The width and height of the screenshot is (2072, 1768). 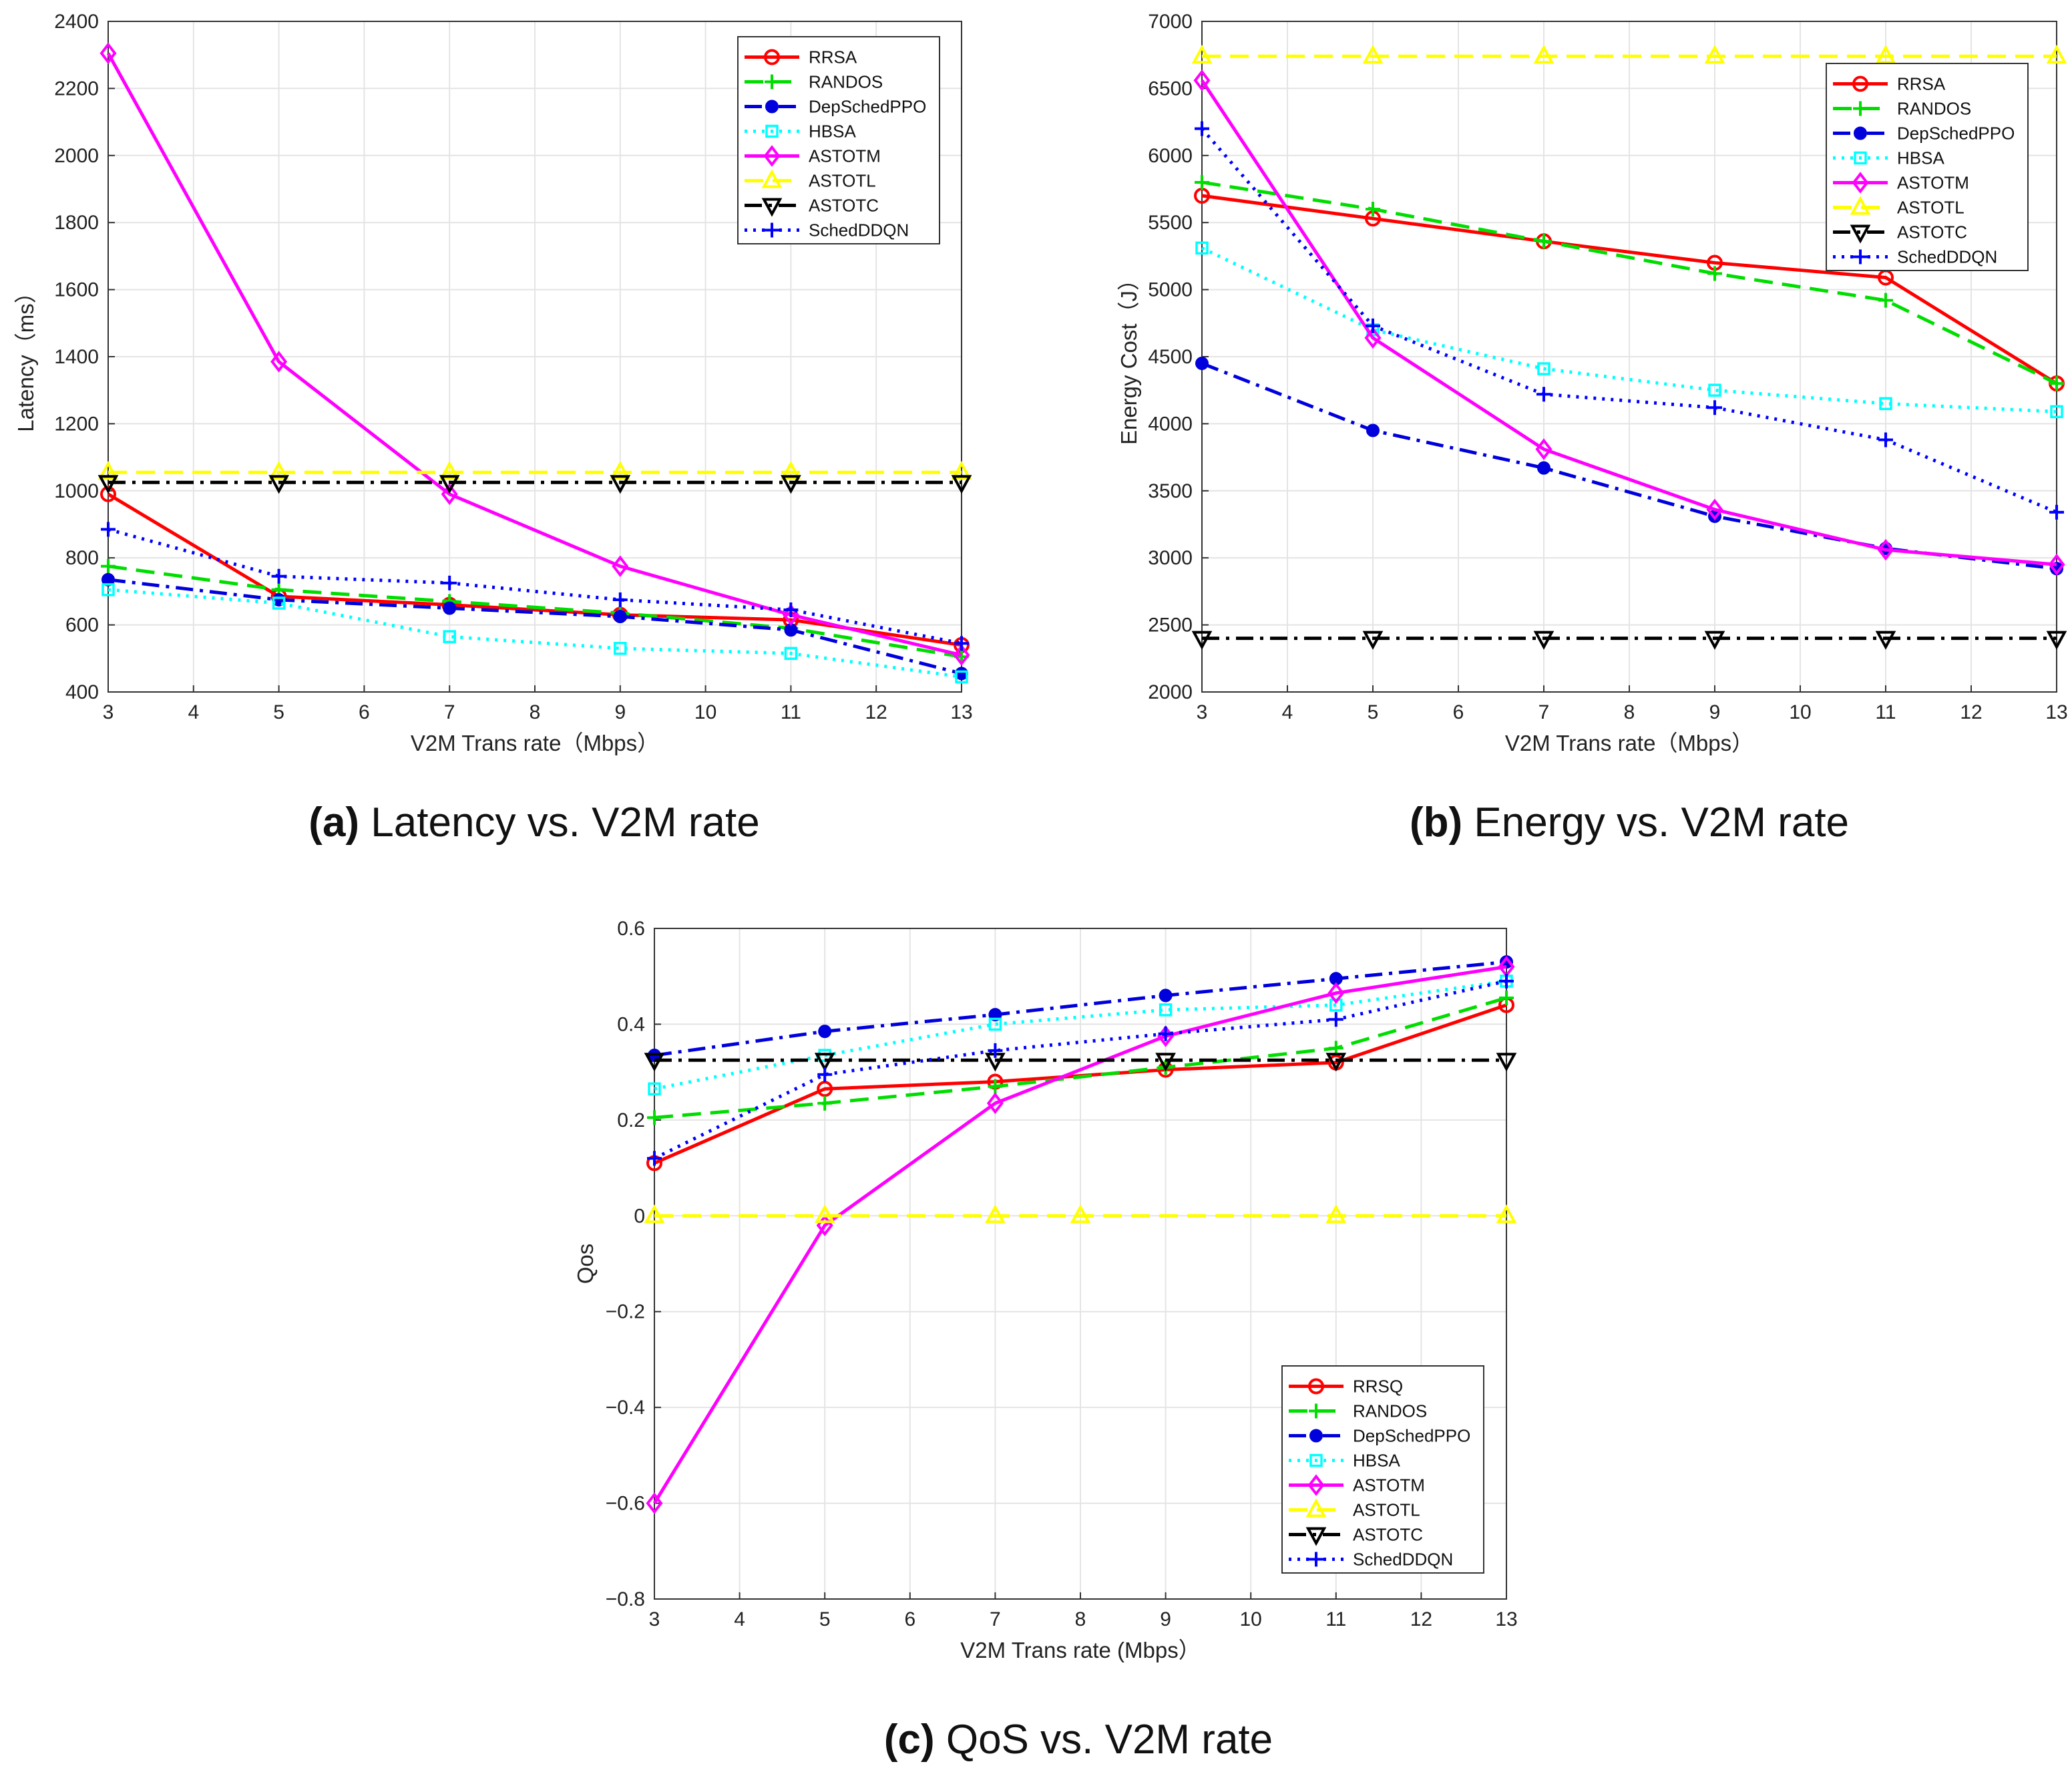 I want to click on x-tick-label: 4, so click(x=1287, y=712).